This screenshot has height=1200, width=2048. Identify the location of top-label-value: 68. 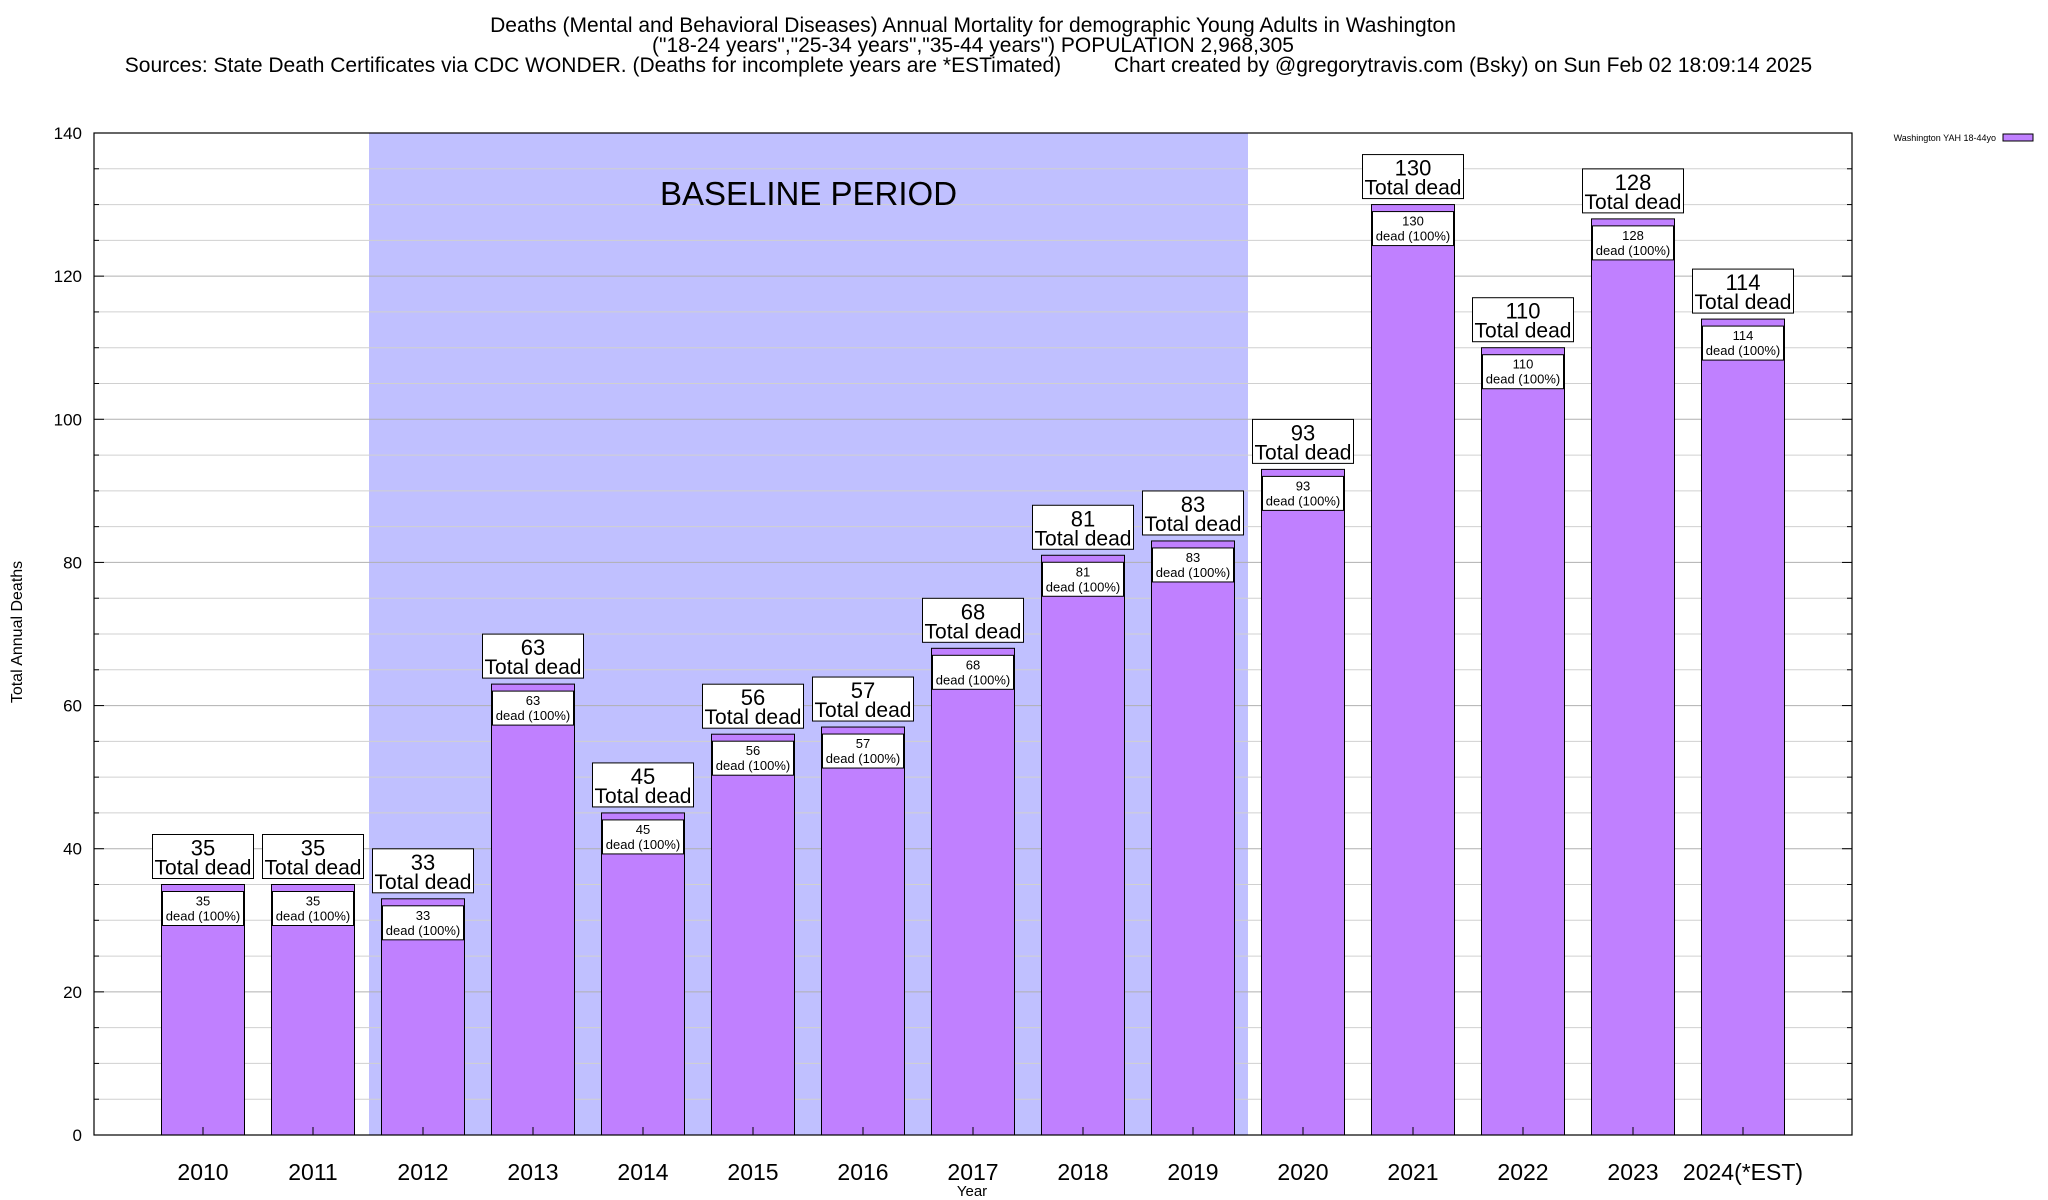
(973, 611).